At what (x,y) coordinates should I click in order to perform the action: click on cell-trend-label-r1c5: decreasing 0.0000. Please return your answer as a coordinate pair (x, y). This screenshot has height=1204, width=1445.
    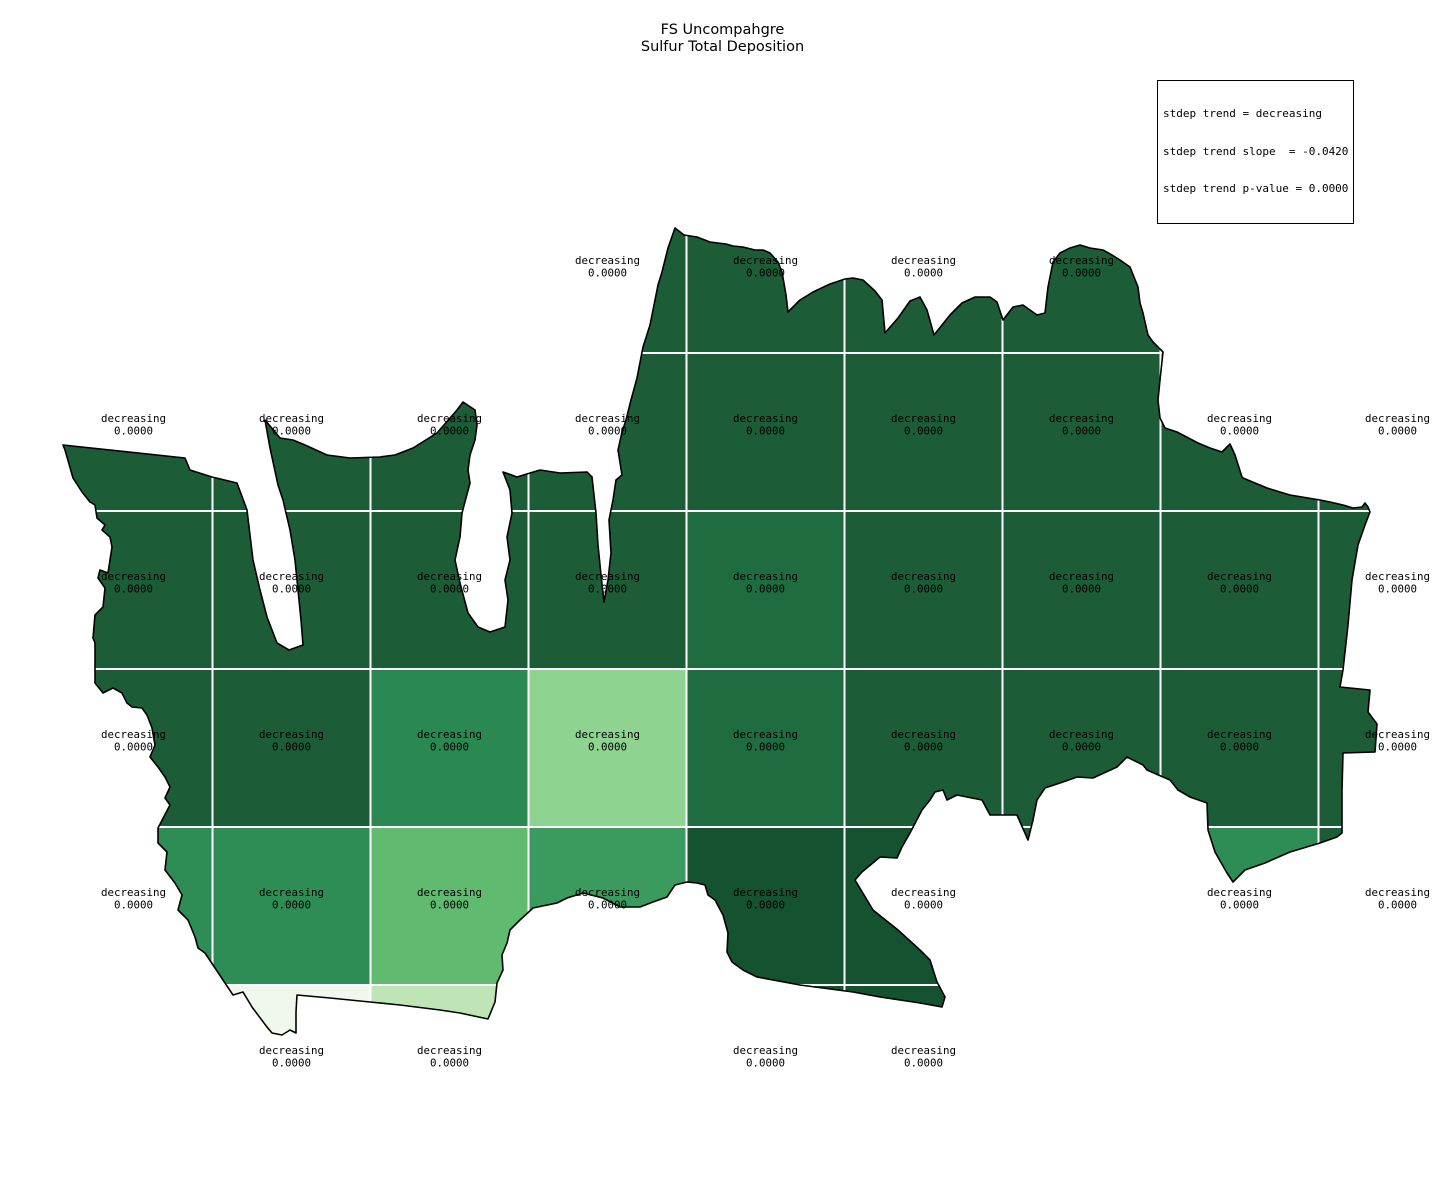
    Looking at the image, I should click on (765, 267).